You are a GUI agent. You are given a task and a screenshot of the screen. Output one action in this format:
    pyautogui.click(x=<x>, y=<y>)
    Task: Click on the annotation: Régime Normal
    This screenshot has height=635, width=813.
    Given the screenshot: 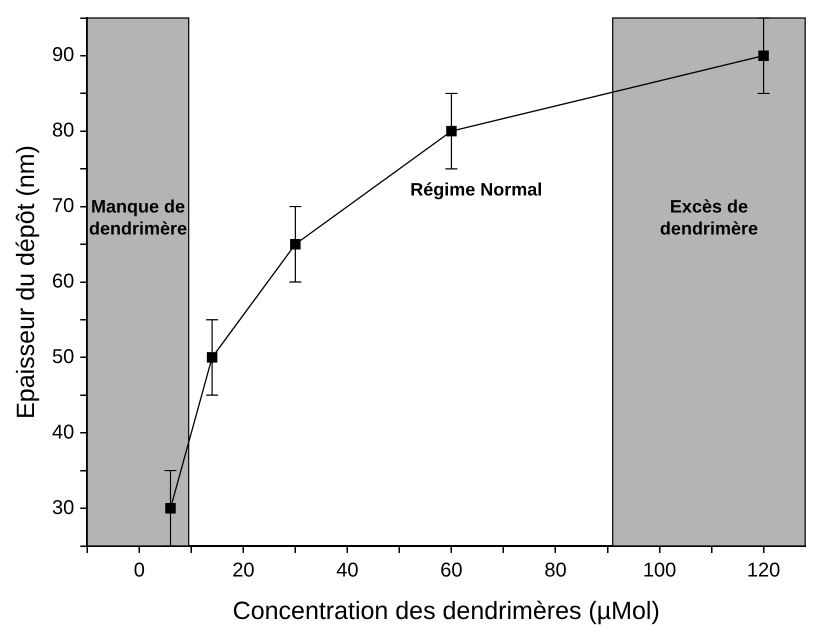 What is the action you would take?
    pyautogui.click(x=476, y=190)
    